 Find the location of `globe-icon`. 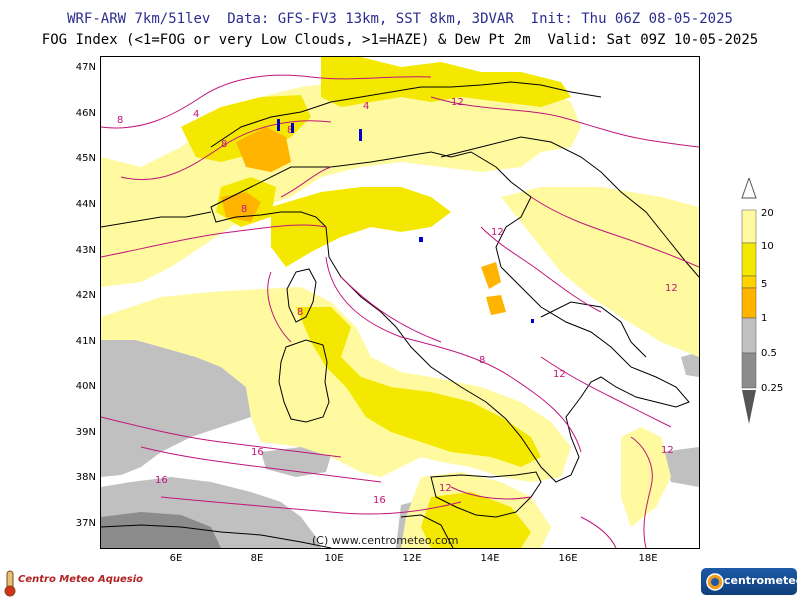

globe-icon is located at coordinates (715, 582).